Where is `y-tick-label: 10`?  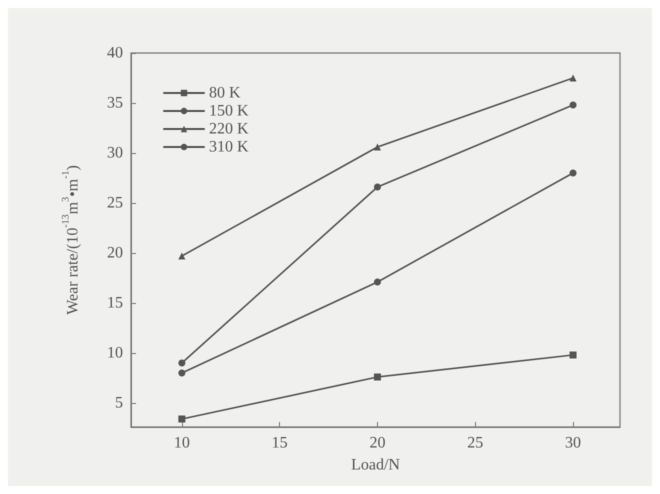
y-tick-label: 10 is located at coordinates (115, 353).